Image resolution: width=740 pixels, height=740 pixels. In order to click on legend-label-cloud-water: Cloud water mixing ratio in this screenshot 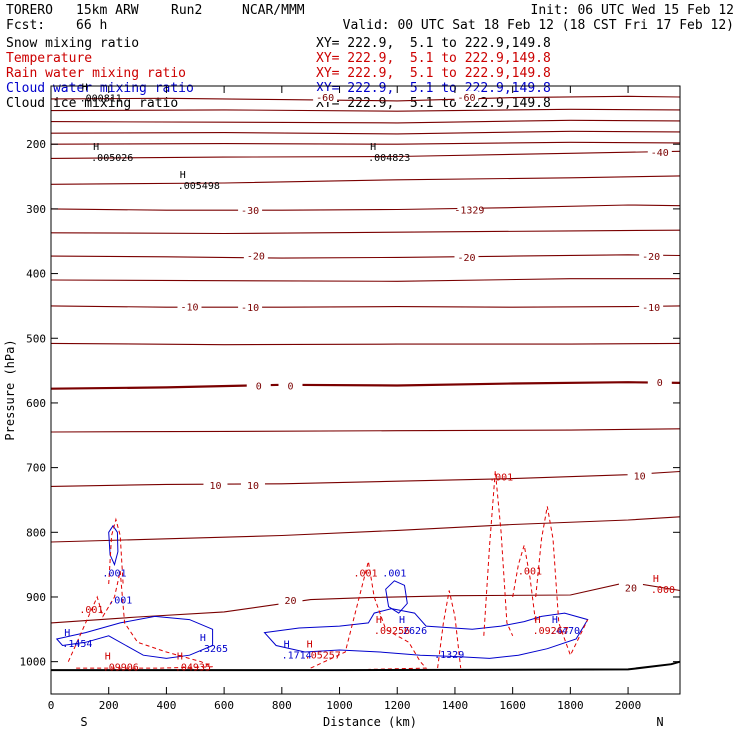, I will do `click(100, 88)`.